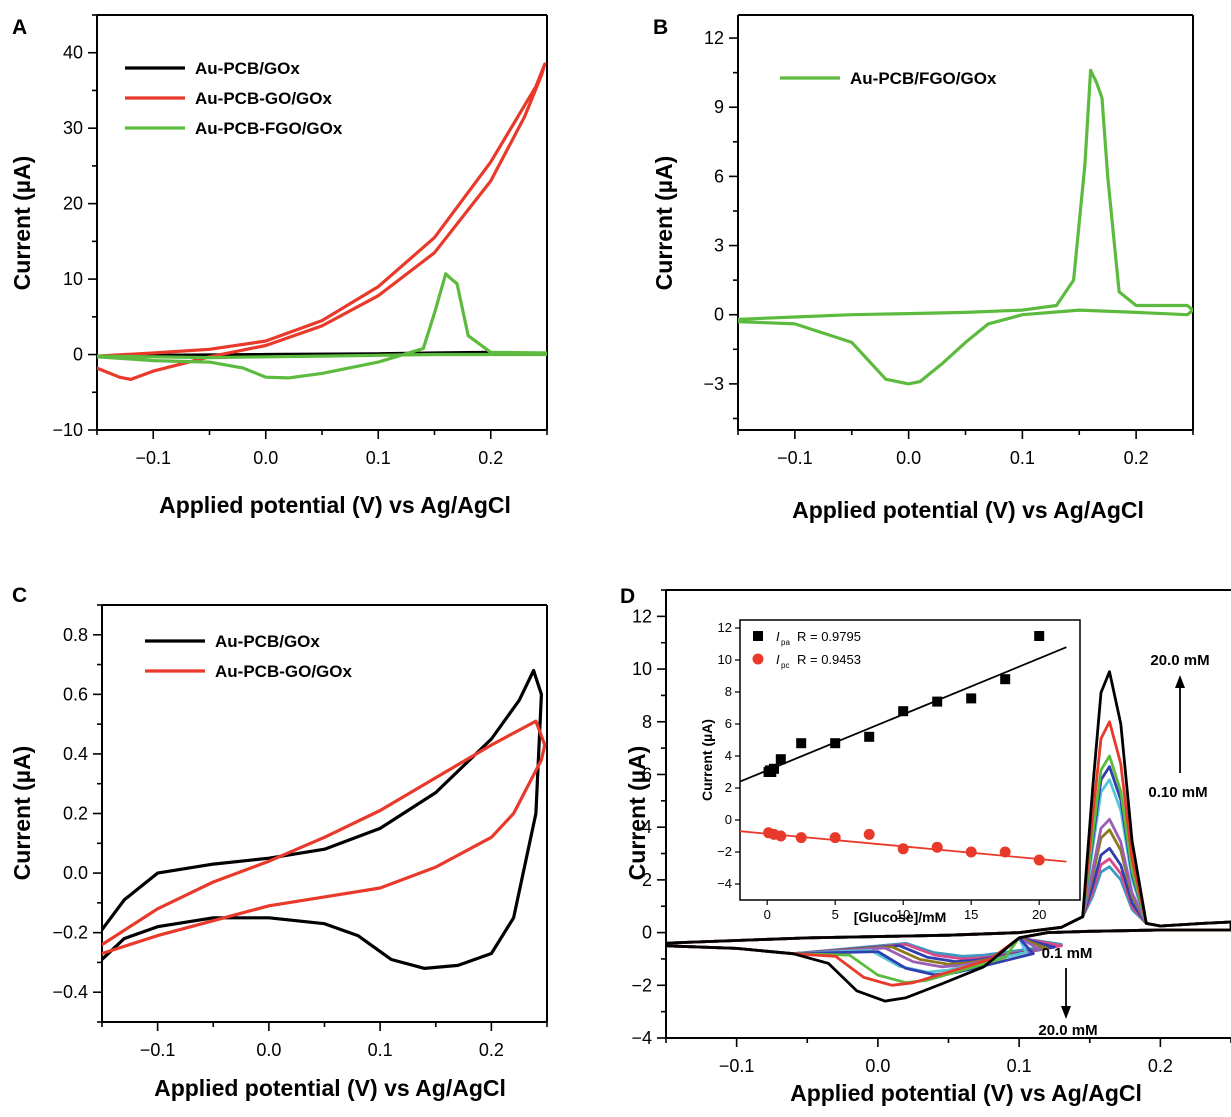 The height and width of the screenshot is (1117, 1231). I want to click on legend-label: Au-PCB-FGO/GOx, so click(269, 128).